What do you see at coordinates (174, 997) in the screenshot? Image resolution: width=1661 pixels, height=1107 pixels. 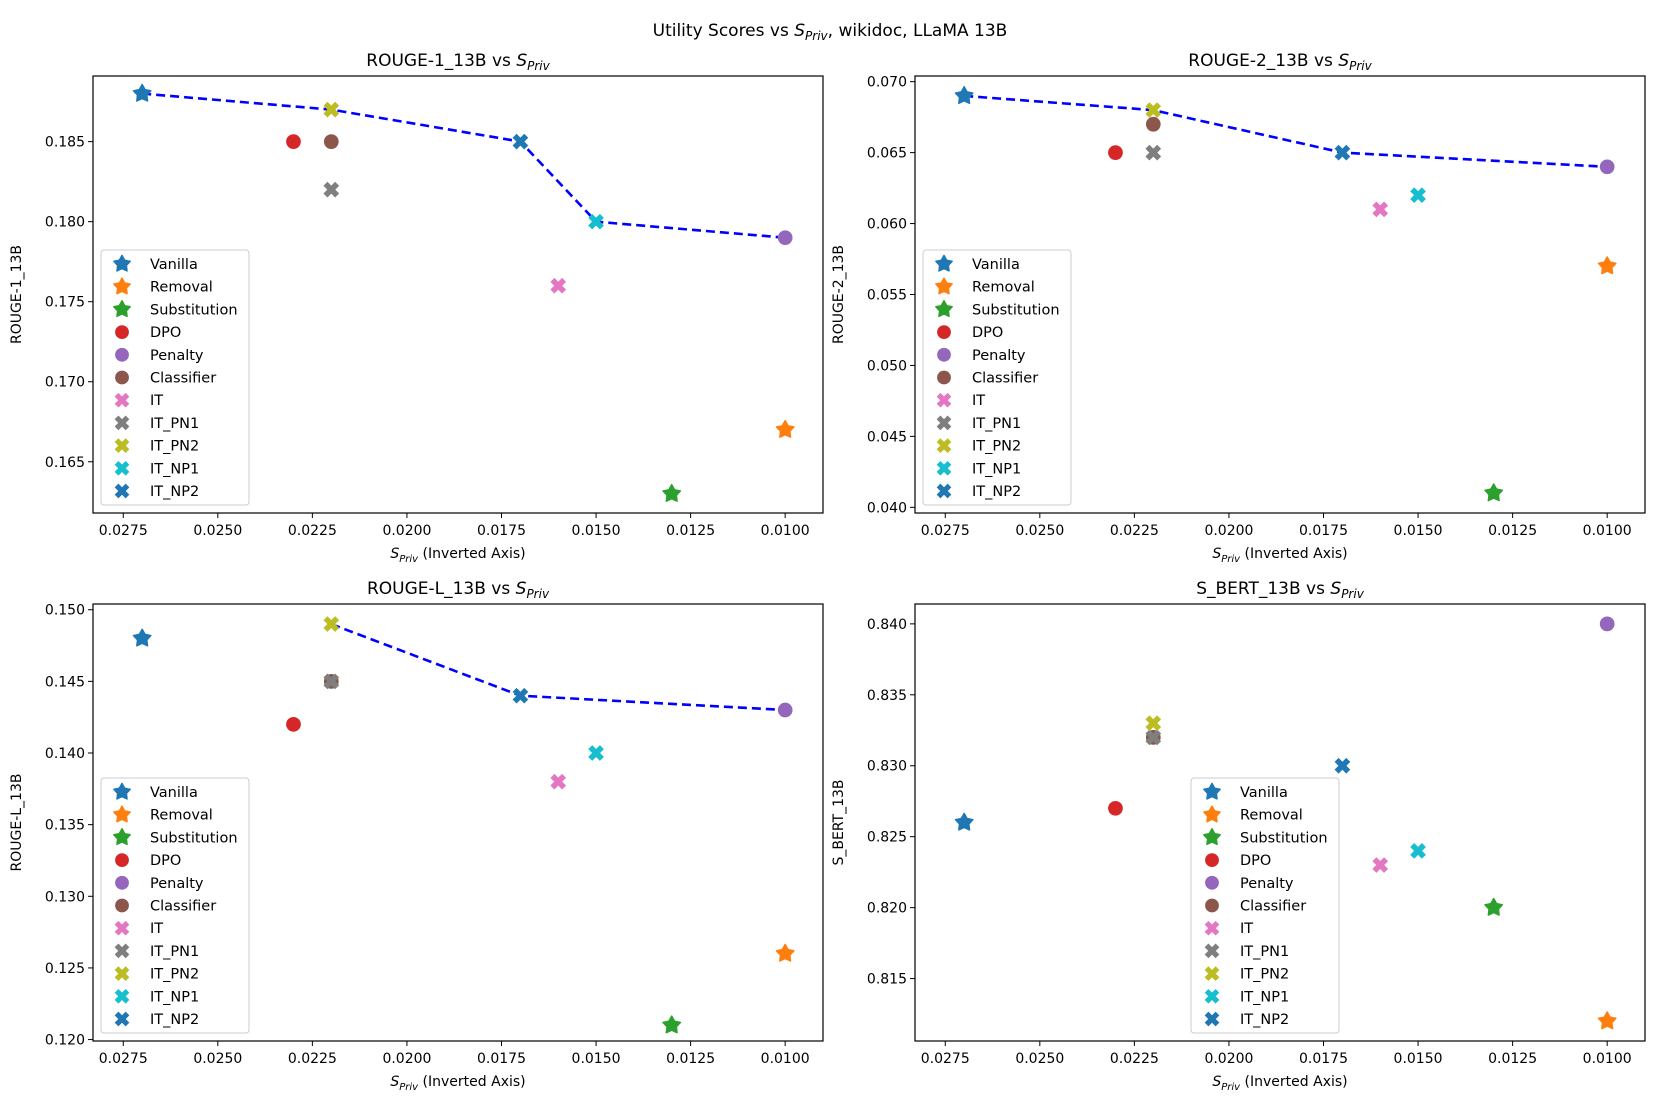 I see `legend-label: IT_NP1` at bounding box center [174, 997].